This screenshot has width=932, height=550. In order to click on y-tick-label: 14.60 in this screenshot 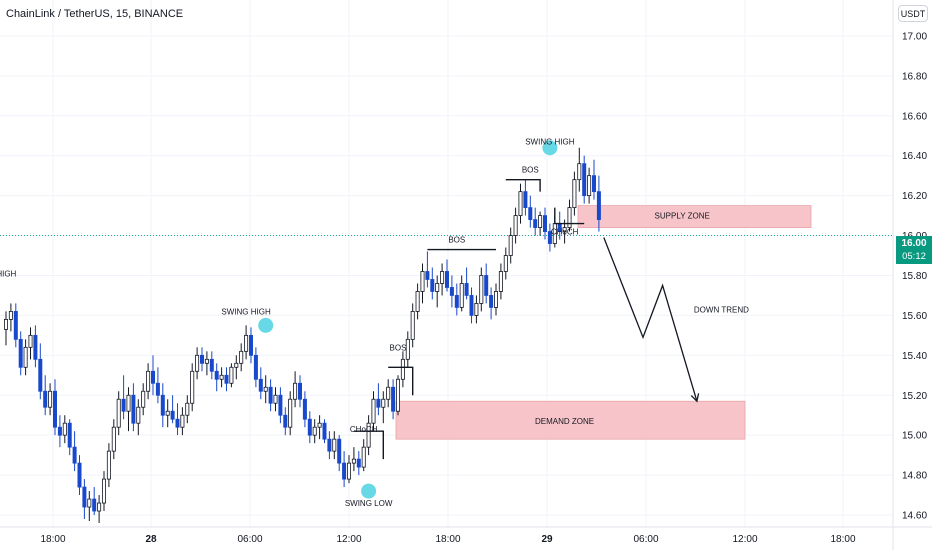, I will do `click(914, 516)`.